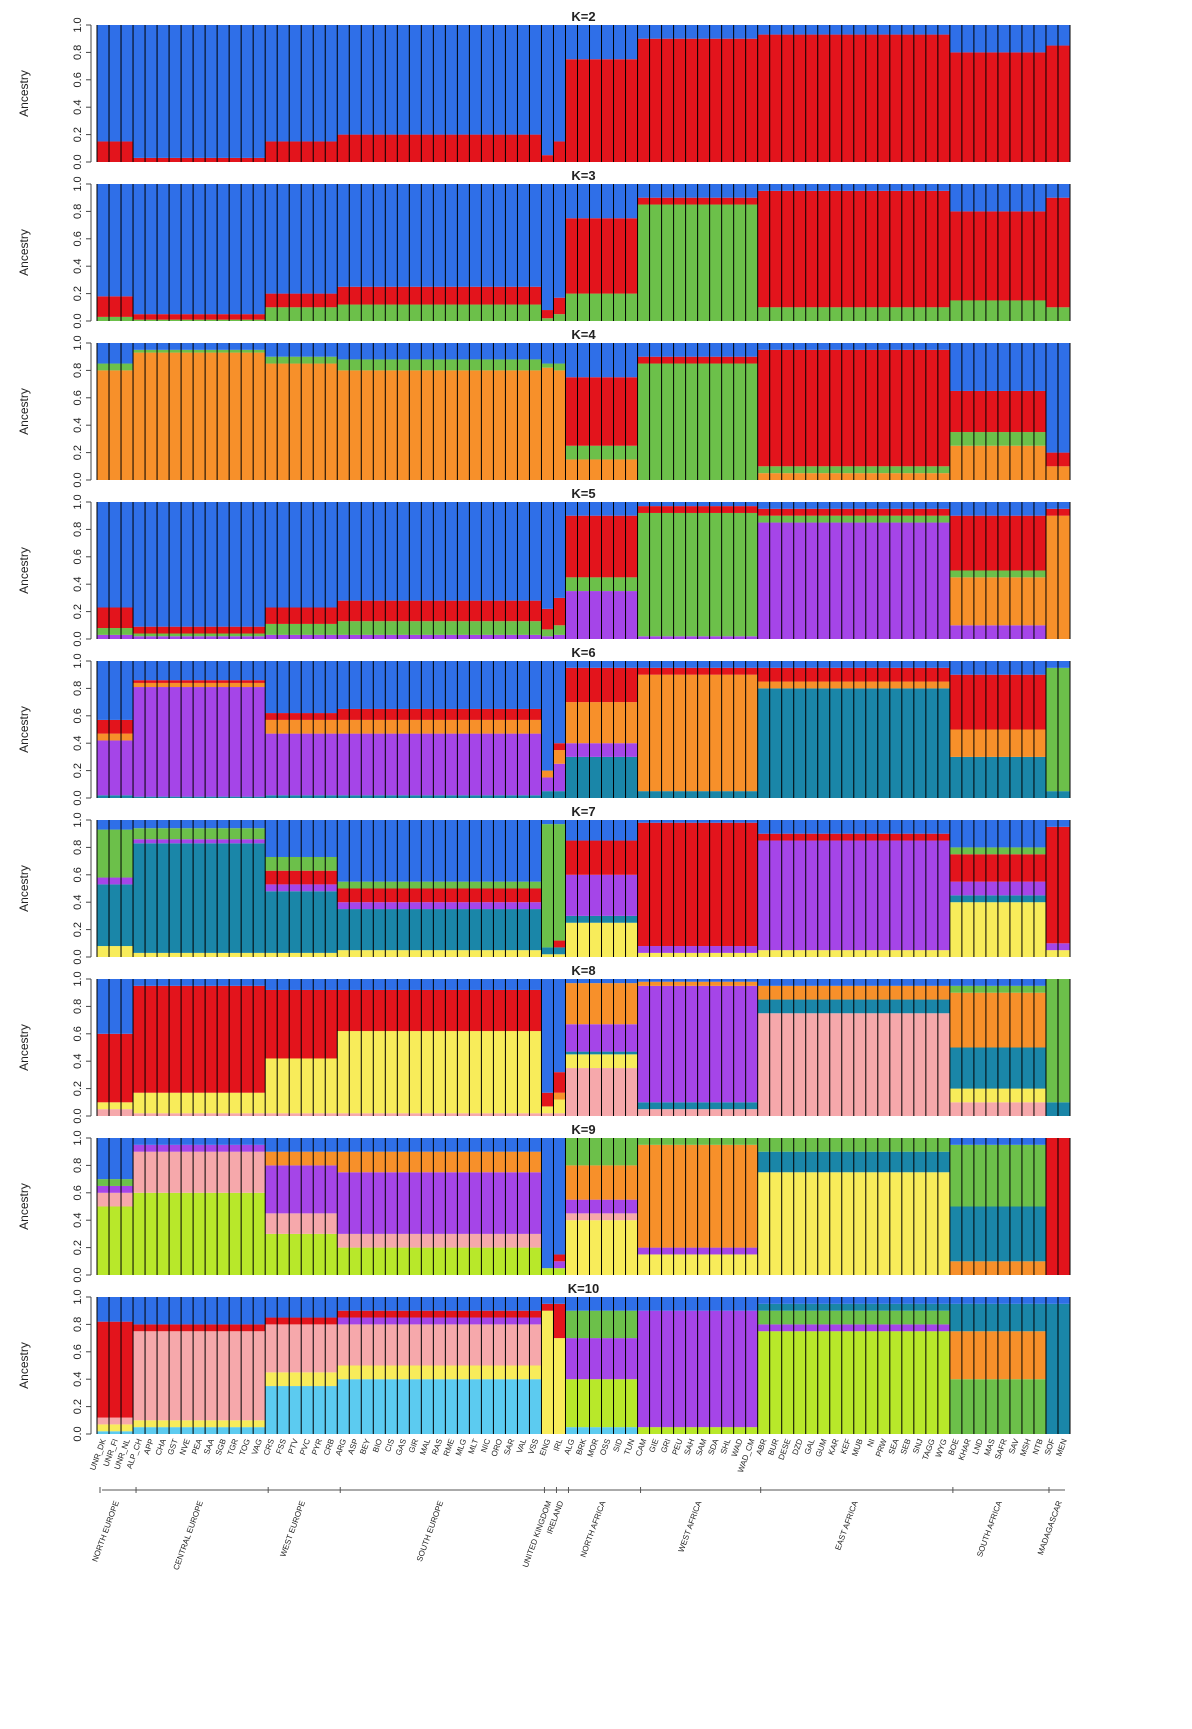 The width and height of the screenshot is (1192, 1729). I want to click on region-label: SOUTH EUROPE, so click(430, 1531).